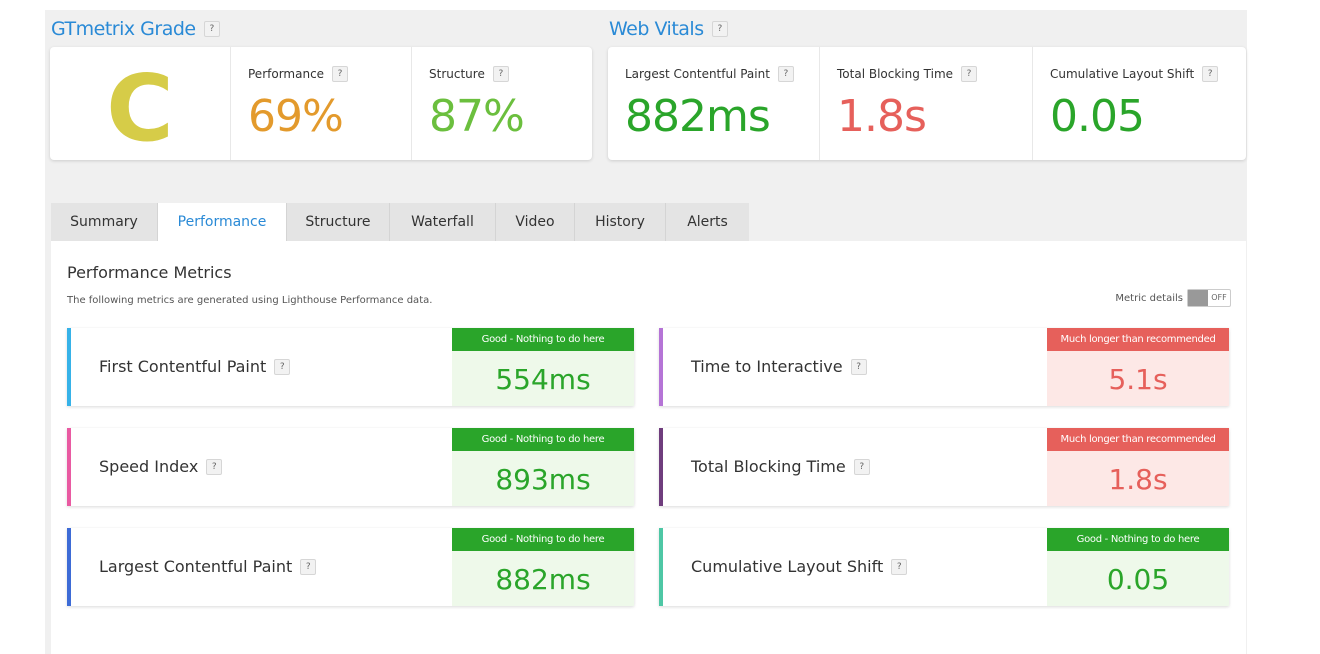 This screenshot has width=1320, height=654. Describe the element at coordinates (698, 116) in the screenshot. I see `lcp-value: 882ms` at that location.